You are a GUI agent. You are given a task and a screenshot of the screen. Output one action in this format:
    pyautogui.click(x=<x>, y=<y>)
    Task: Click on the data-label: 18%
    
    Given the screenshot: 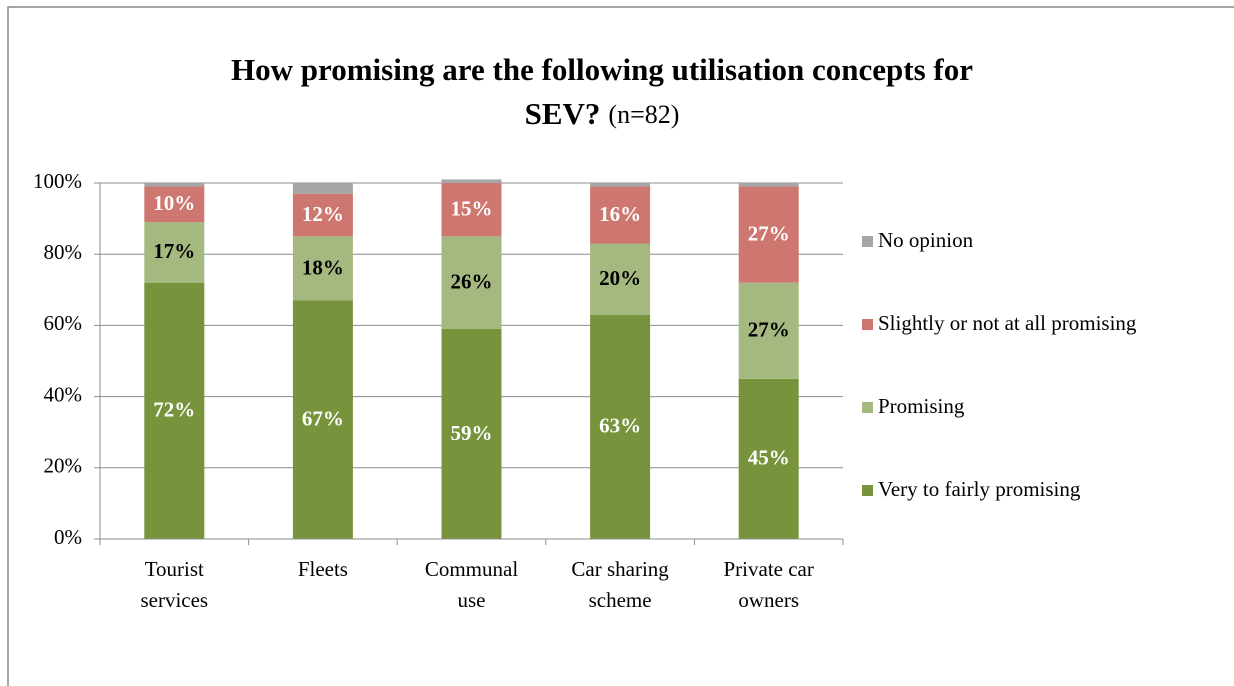 What is the action you would take?
    pyautogui.click(x=323, y=267)
    